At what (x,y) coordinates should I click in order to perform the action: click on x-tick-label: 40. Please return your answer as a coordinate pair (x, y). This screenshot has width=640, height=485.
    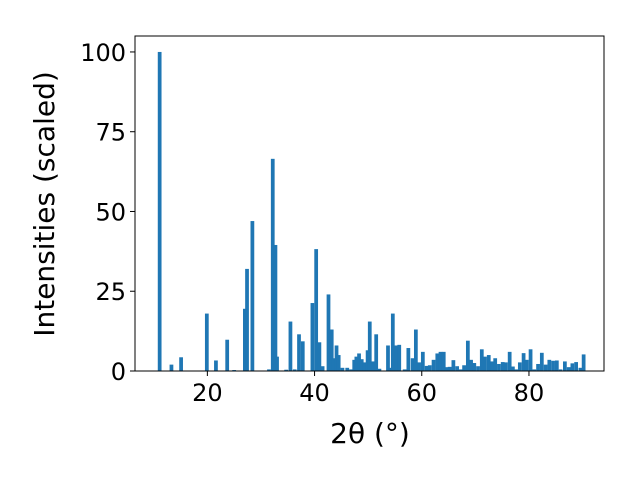
    Looking at the image, I should click on (314, 393).